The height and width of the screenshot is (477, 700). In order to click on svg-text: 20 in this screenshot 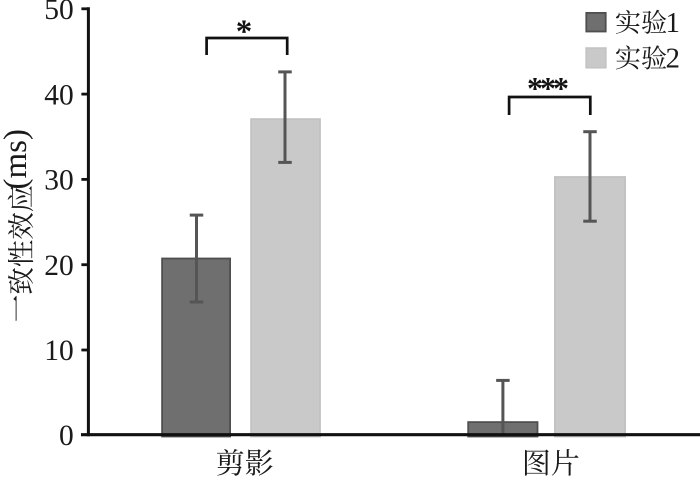, I will do `click(59, 266)`.